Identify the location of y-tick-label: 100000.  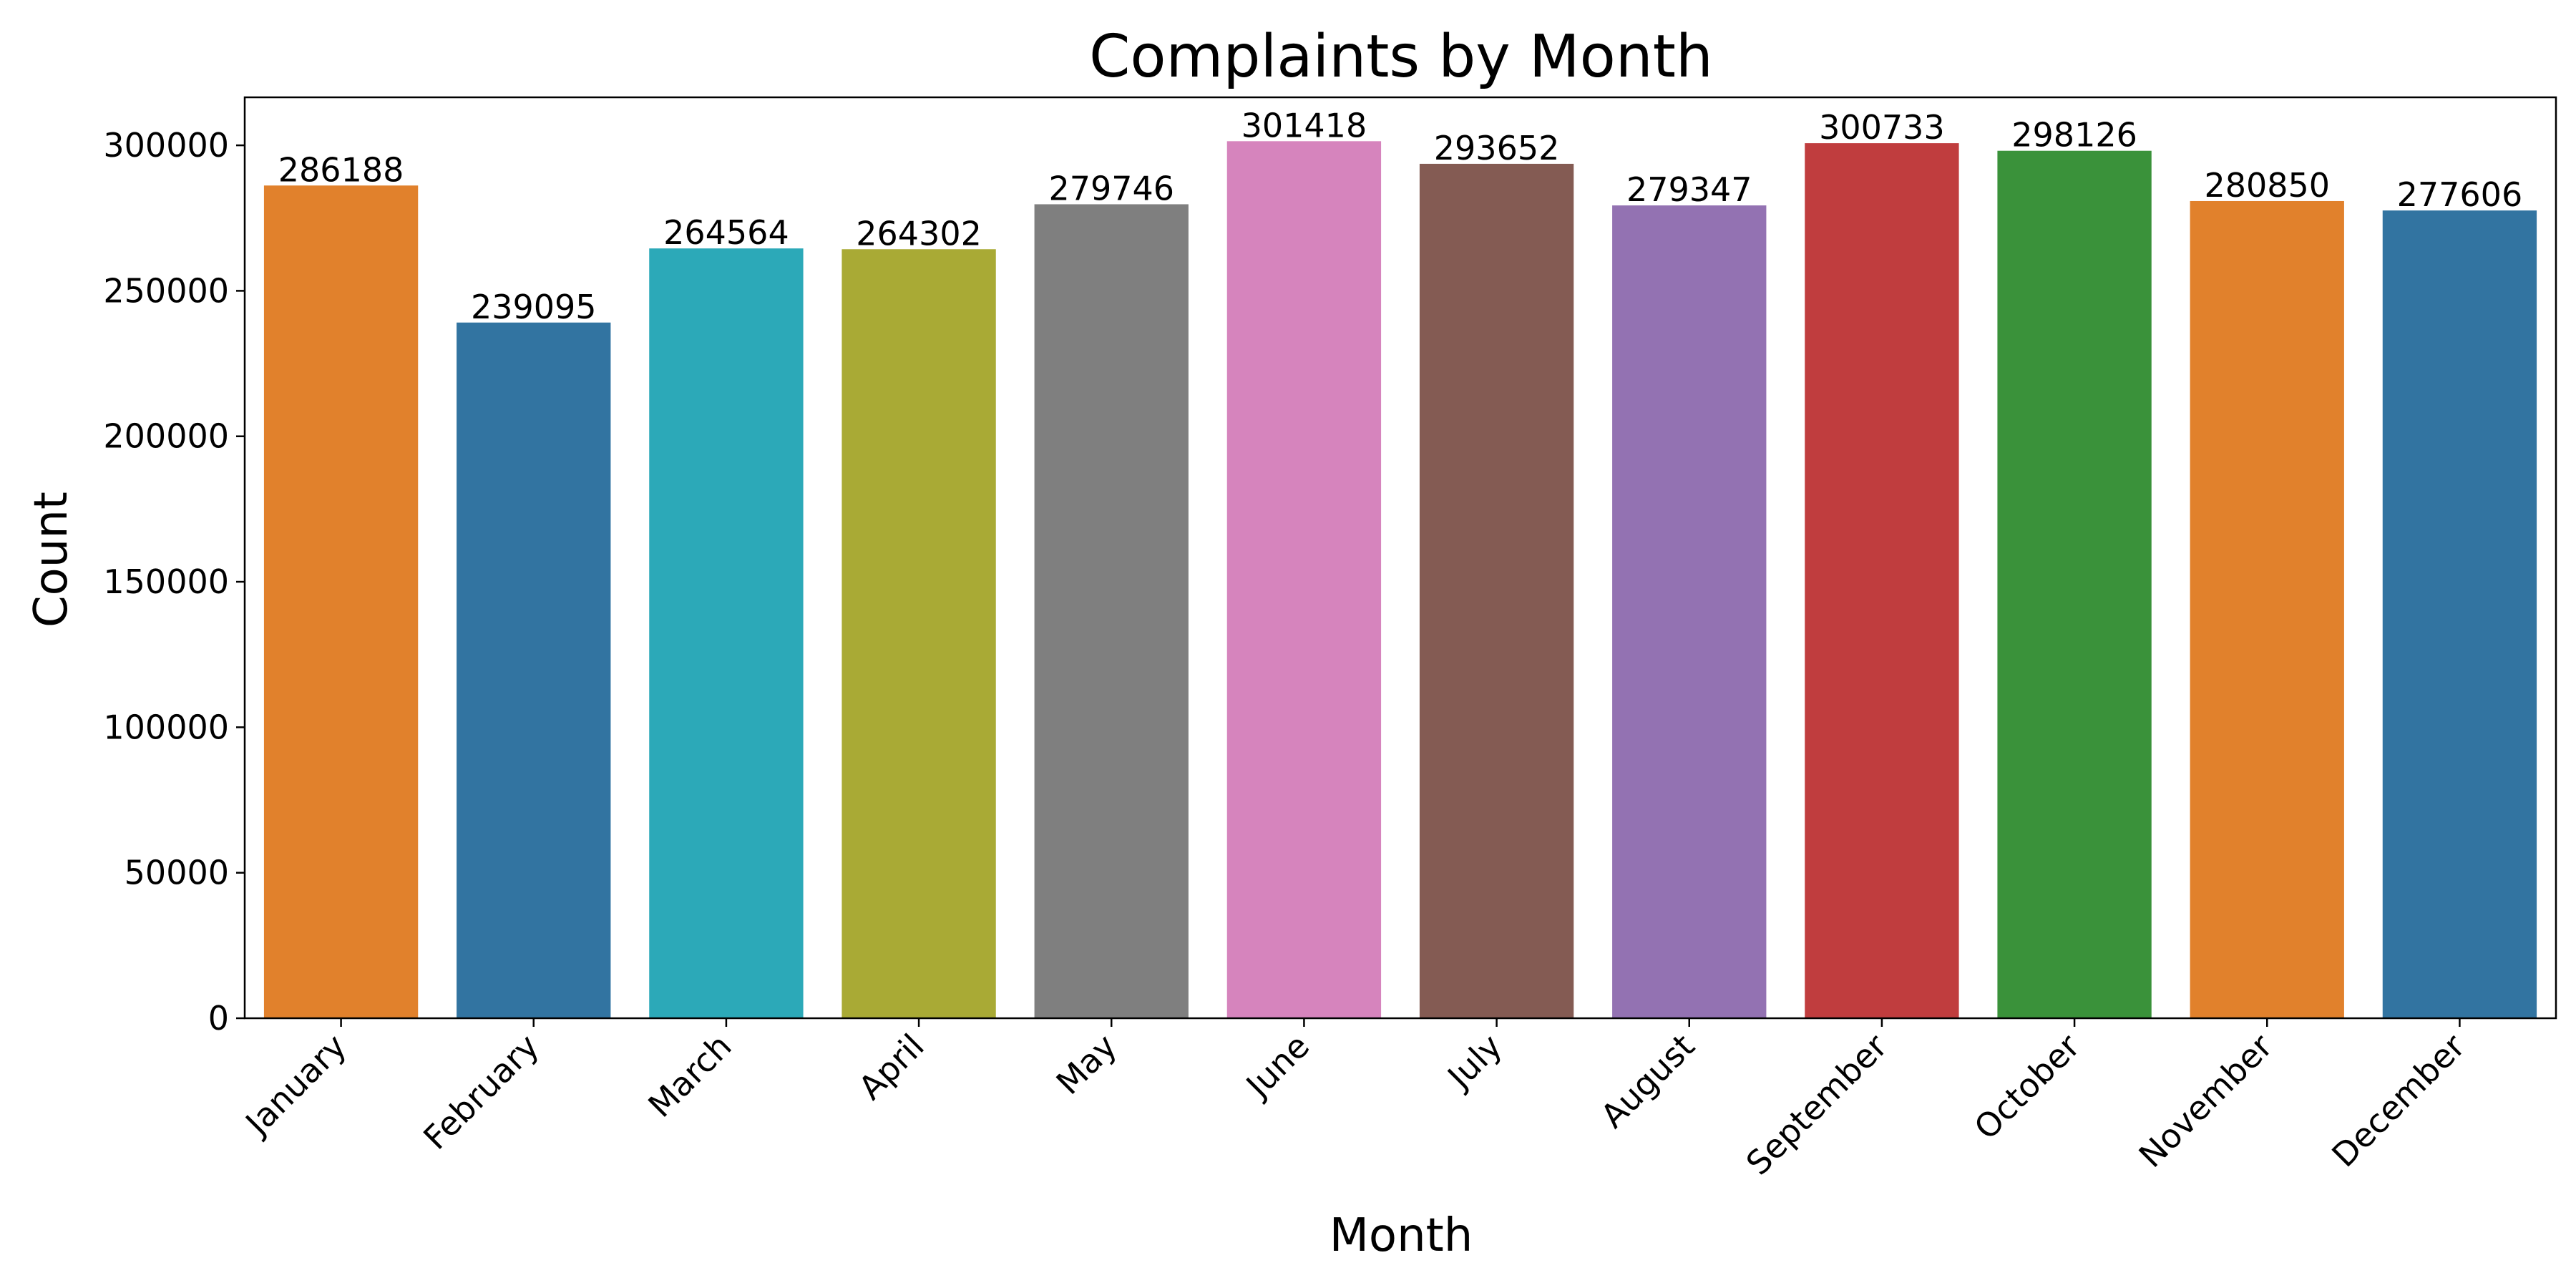
(166, 727).